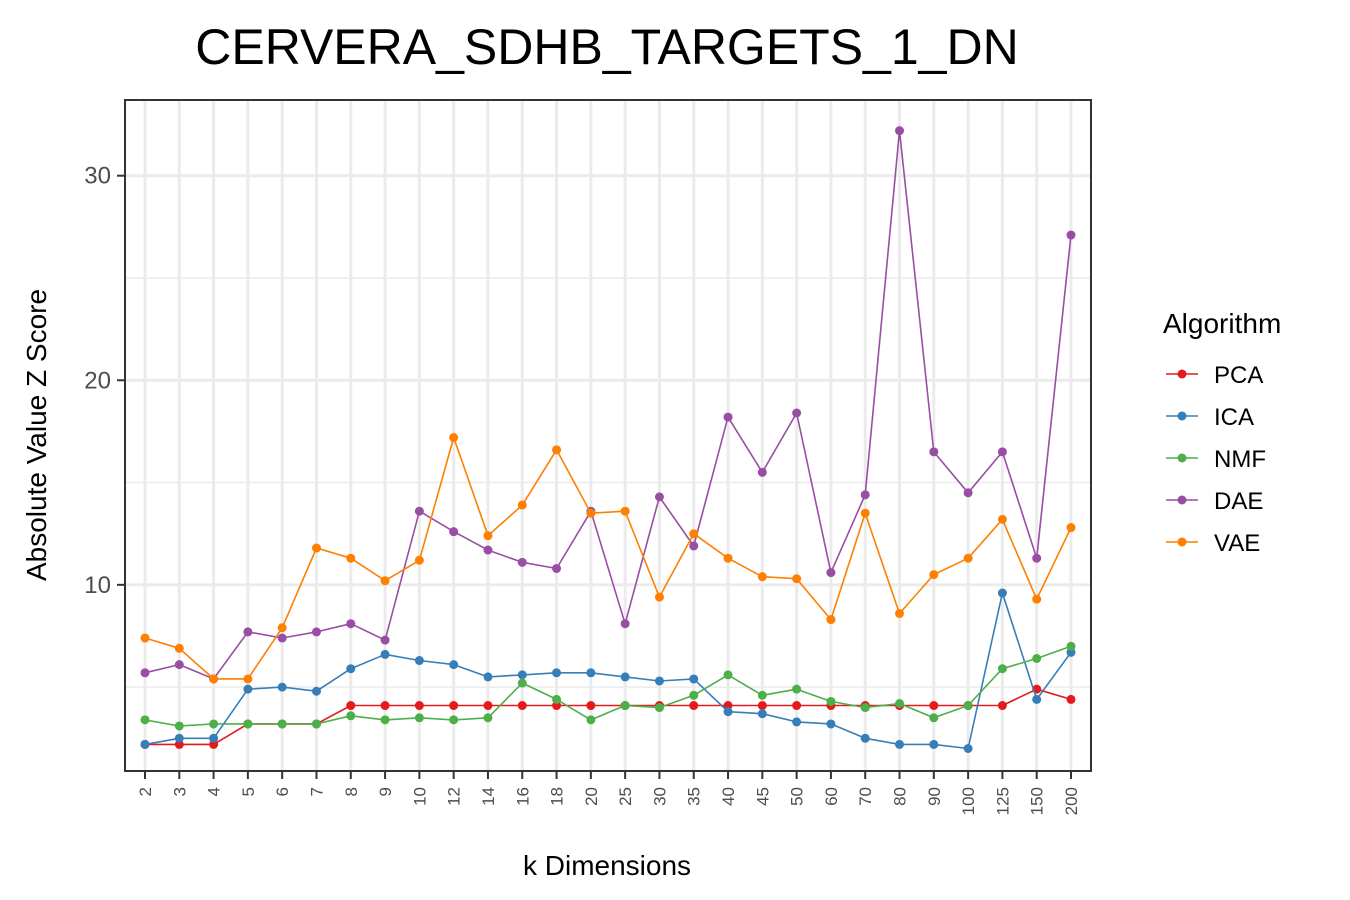  I want to click on x-tick-label: 4, so click(214, 791).